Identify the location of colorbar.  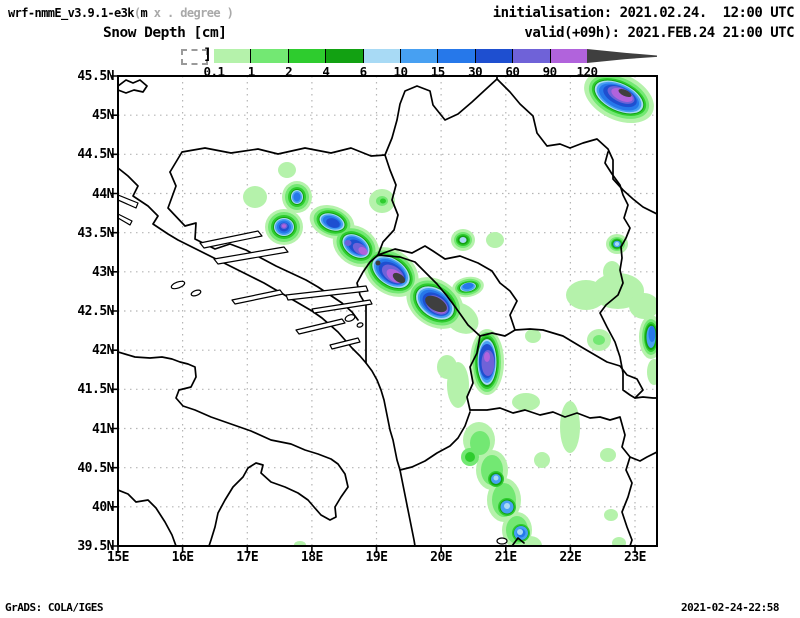
(401, 56).